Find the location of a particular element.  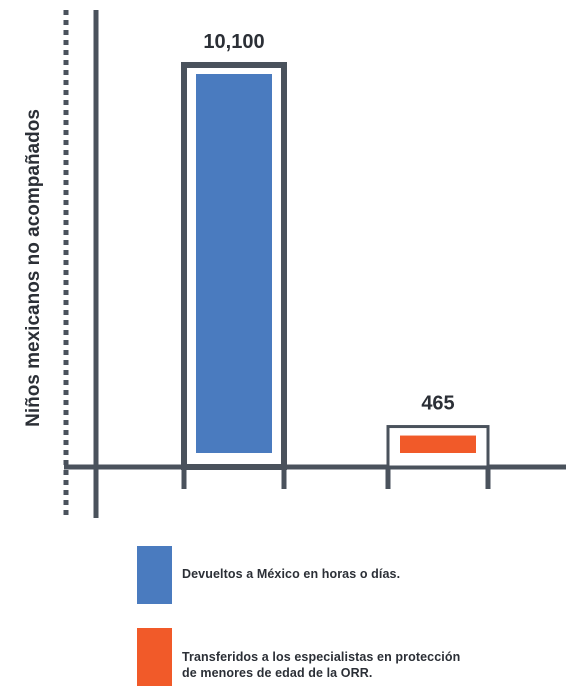

data-label: 10,100 is located at coordinates (233, 42).